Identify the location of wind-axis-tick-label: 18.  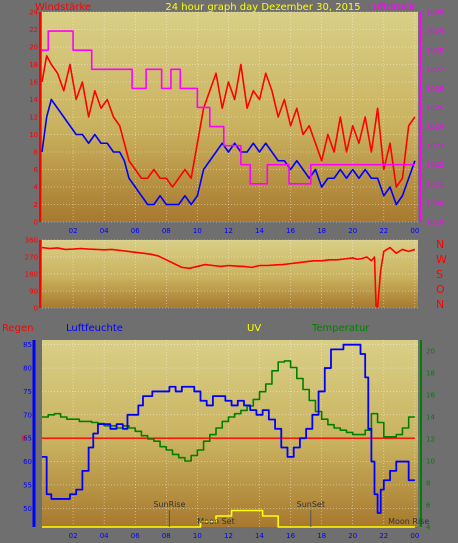
(33, 65).